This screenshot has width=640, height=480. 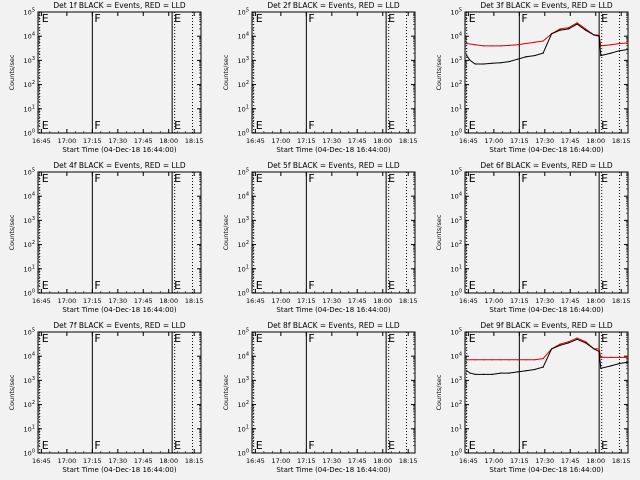 What do you see at coordinates (547, 44) in the screenshot?
I see `events-series-line` at bounding box center [547, 44].